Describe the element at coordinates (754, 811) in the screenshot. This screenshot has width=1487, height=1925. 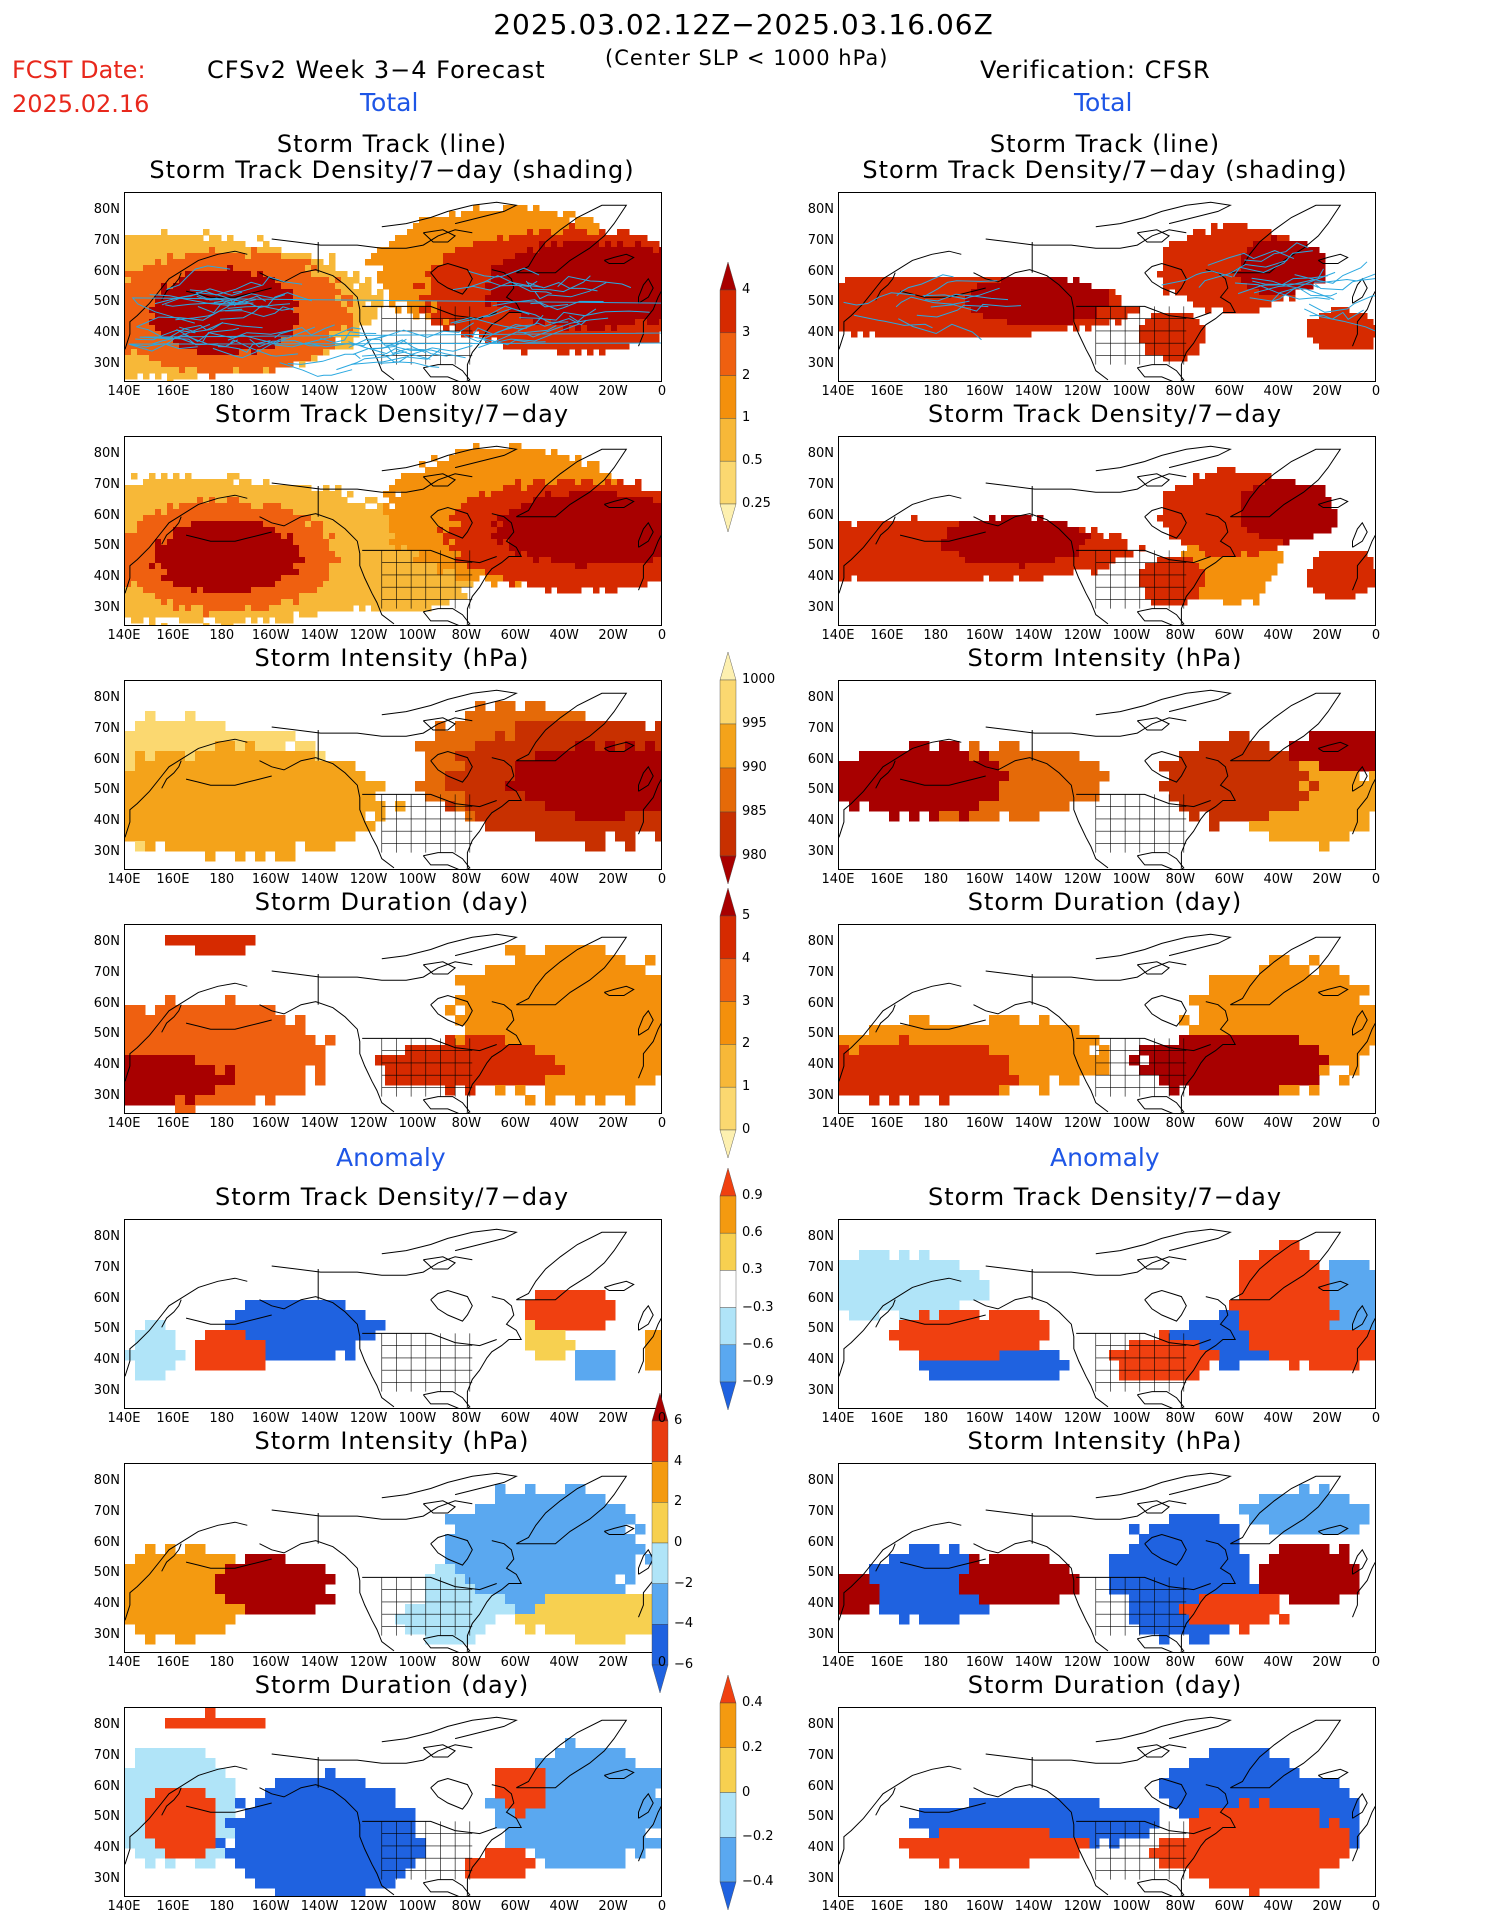
I see `colorbar-label: 985` at that location.